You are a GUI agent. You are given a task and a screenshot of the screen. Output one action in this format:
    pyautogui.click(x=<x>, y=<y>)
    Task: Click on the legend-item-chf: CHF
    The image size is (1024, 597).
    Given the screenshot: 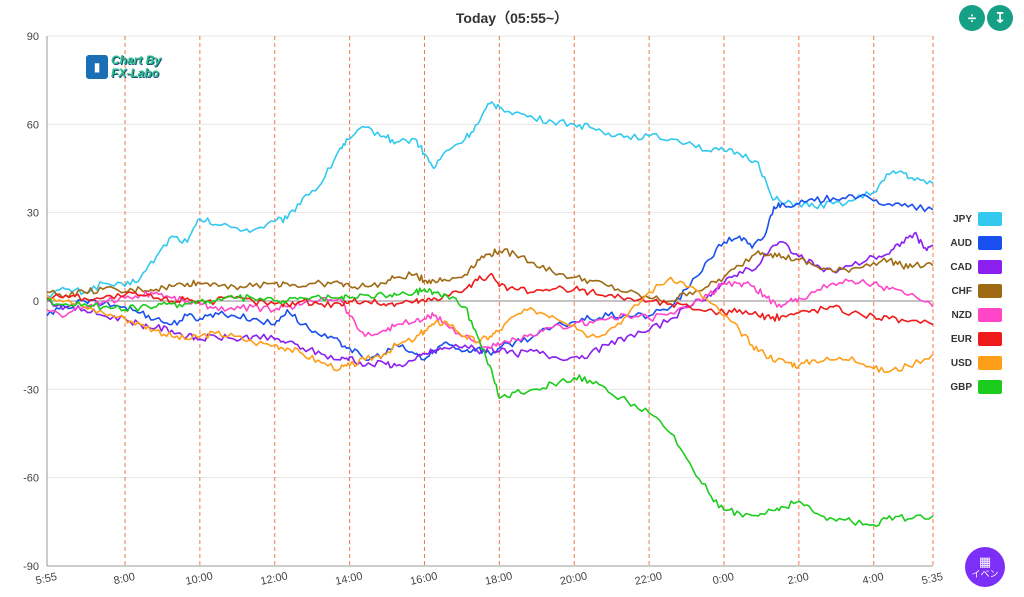 What is the action you would take?
    pyautogui.click(x=971, y=291)
    